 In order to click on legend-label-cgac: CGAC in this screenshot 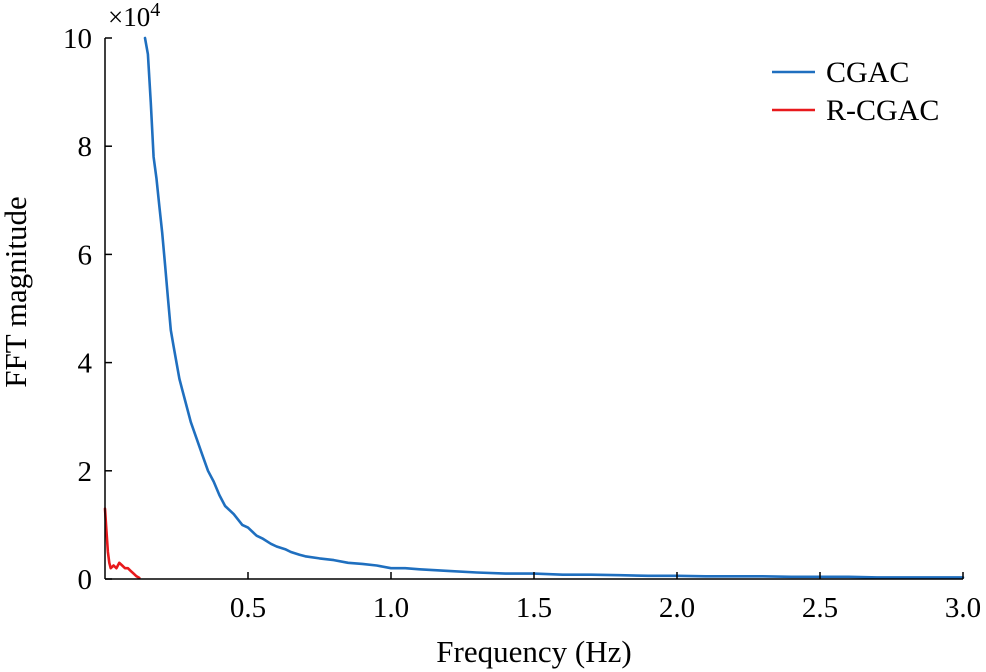, I will do `click(867, 72)`.